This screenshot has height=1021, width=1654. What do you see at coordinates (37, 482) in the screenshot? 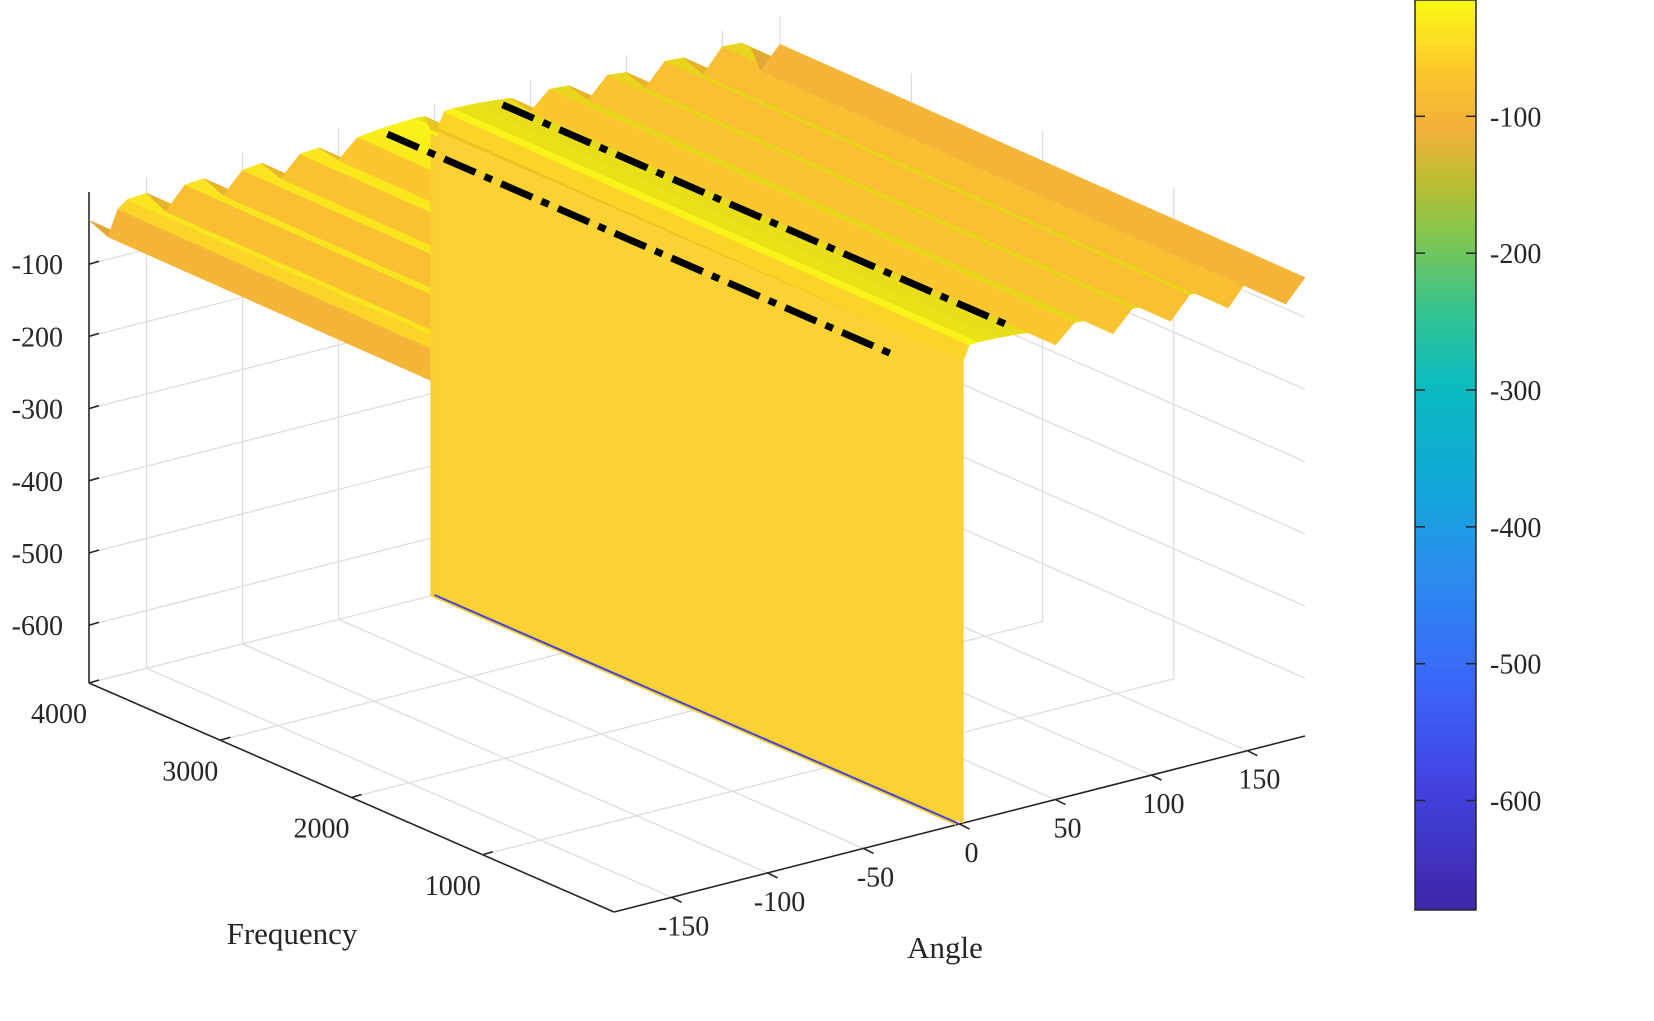
I see `z-tick-label: -400` at bounding box center [37, 482].